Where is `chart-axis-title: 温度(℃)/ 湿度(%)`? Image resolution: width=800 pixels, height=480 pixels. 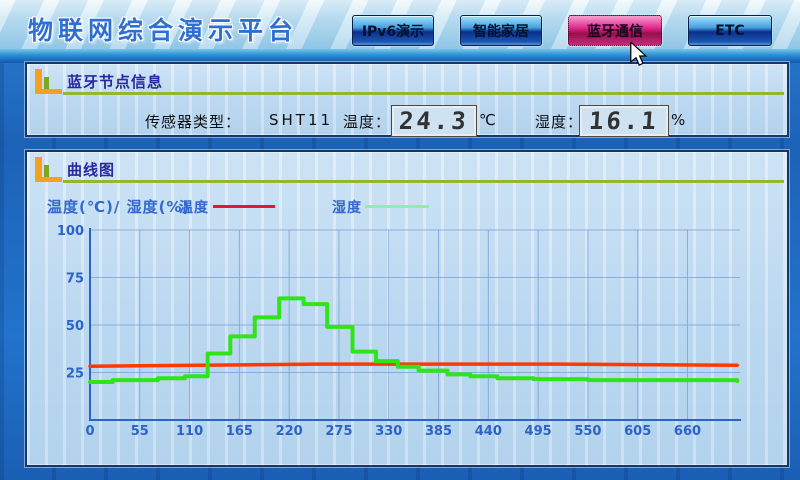
chart-axis-title: 温度(℃)/ 湿度(%) is located at coordinates (119, 207).